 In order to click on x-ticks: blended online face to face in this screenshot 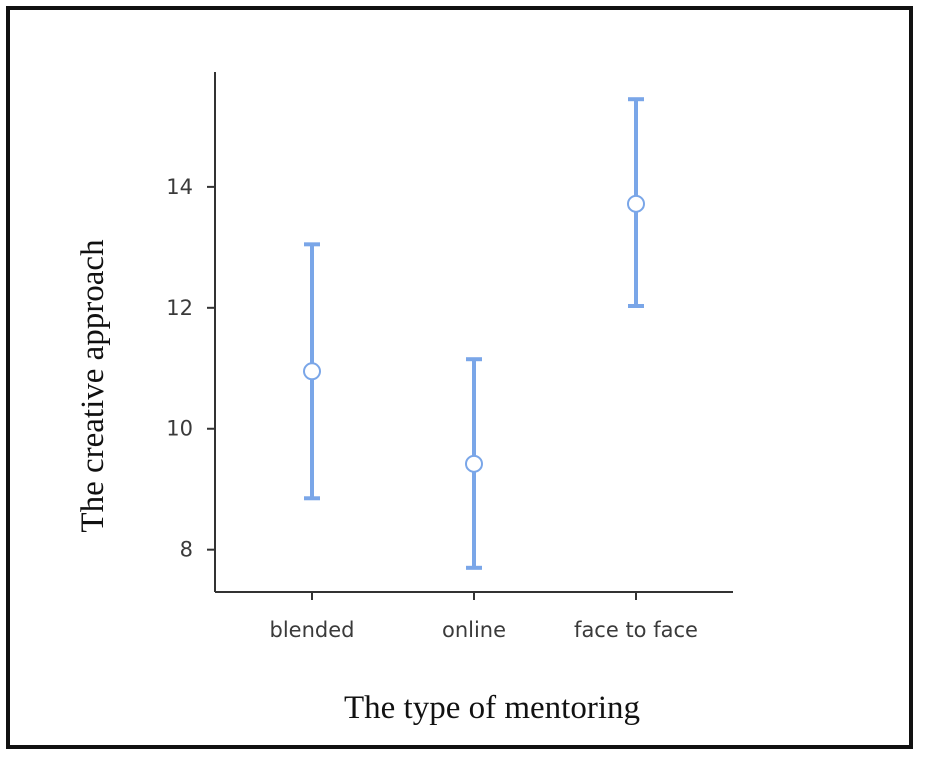, I will do `click(484, 617)`.